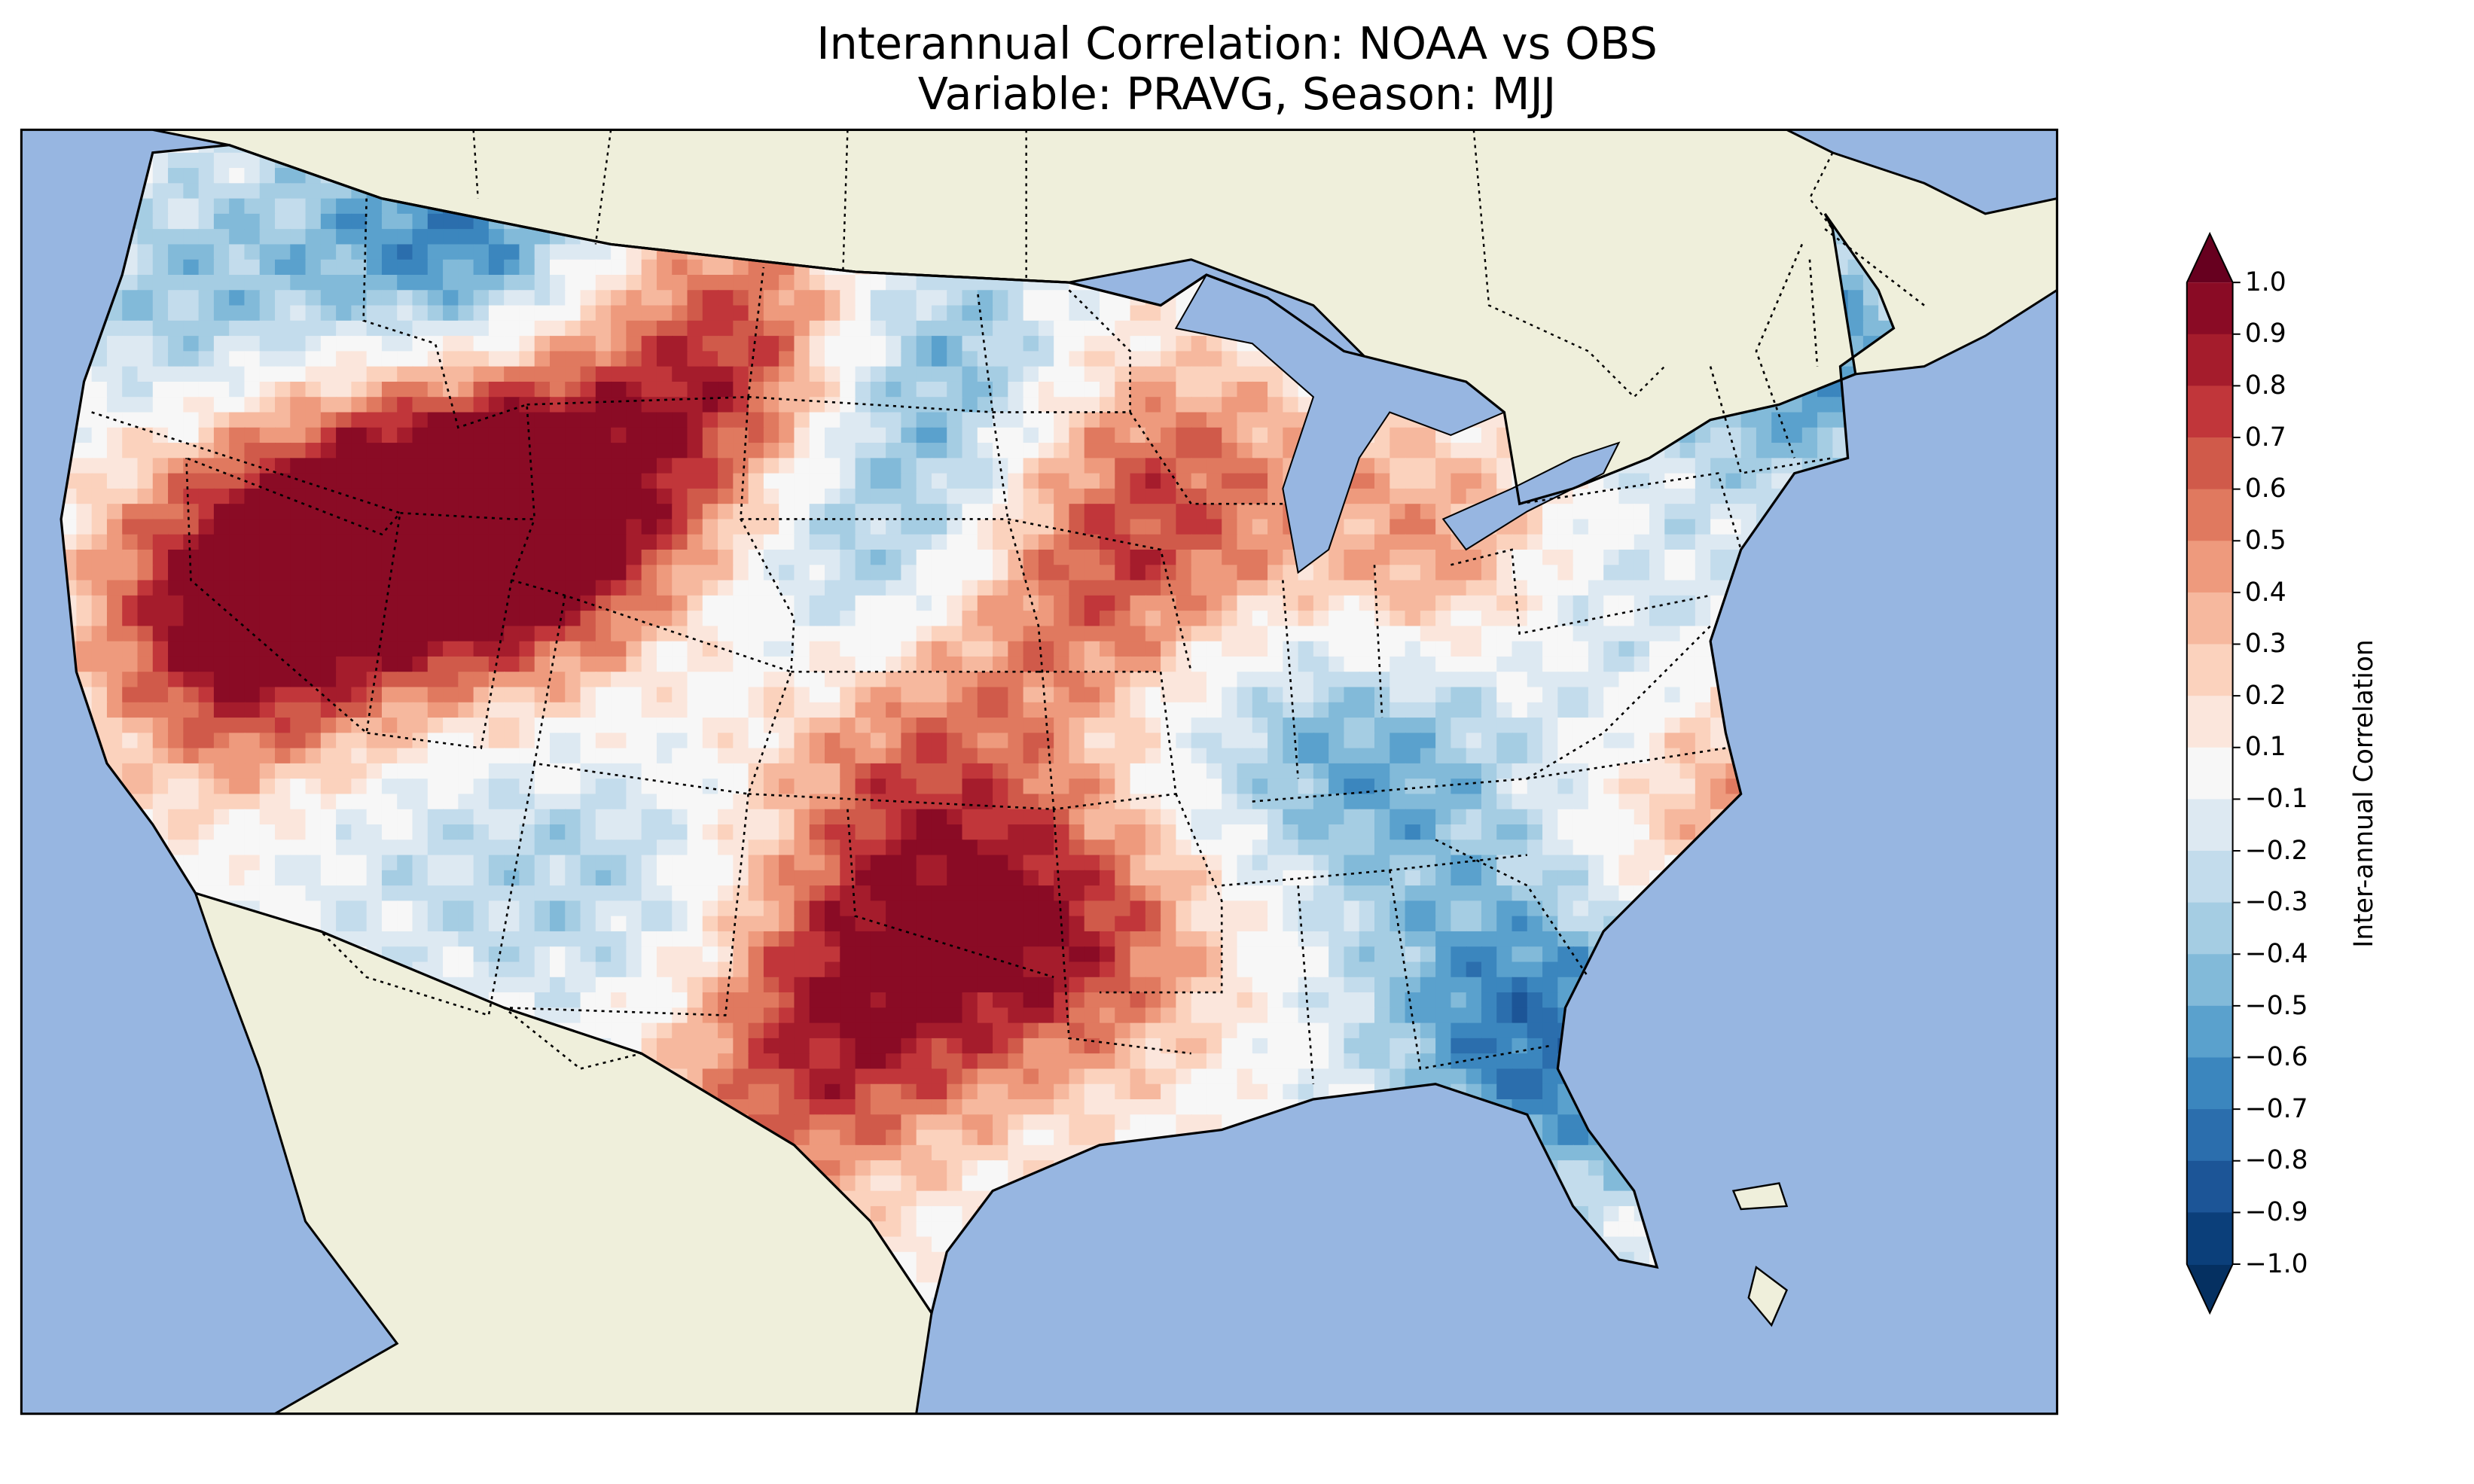 The width and height of the screenshot is (2474, 1484). Describe the element at coordinates (2276, 799) in the screenshot. I see `colorbar-tick-label: −0.1` at that location.